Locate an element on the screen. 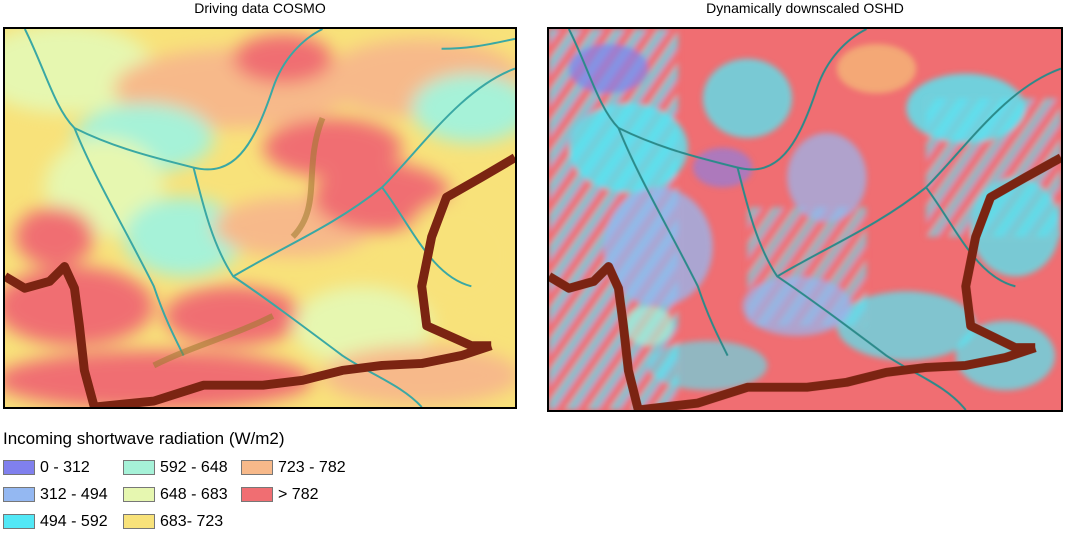 The height and width of the screenshot is (534, 1065). legend-label: 494 - 592 is located at coordinates (74, 521).